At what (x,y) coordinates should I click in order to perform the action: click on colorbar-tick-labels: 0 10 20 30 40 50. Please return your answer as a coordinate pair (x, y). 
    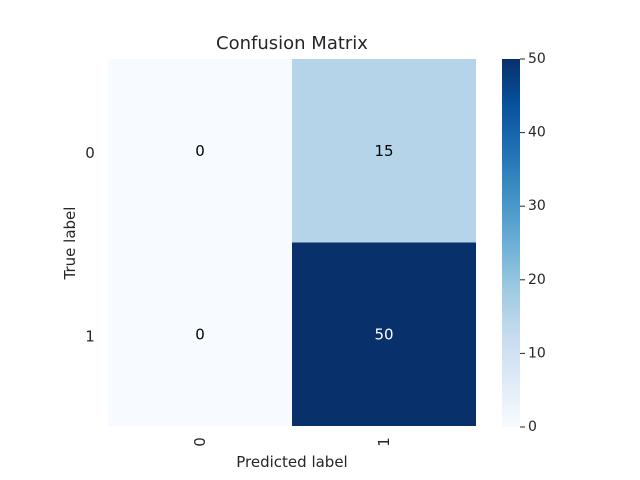
    Looking at the image, I should click on (533, 243).